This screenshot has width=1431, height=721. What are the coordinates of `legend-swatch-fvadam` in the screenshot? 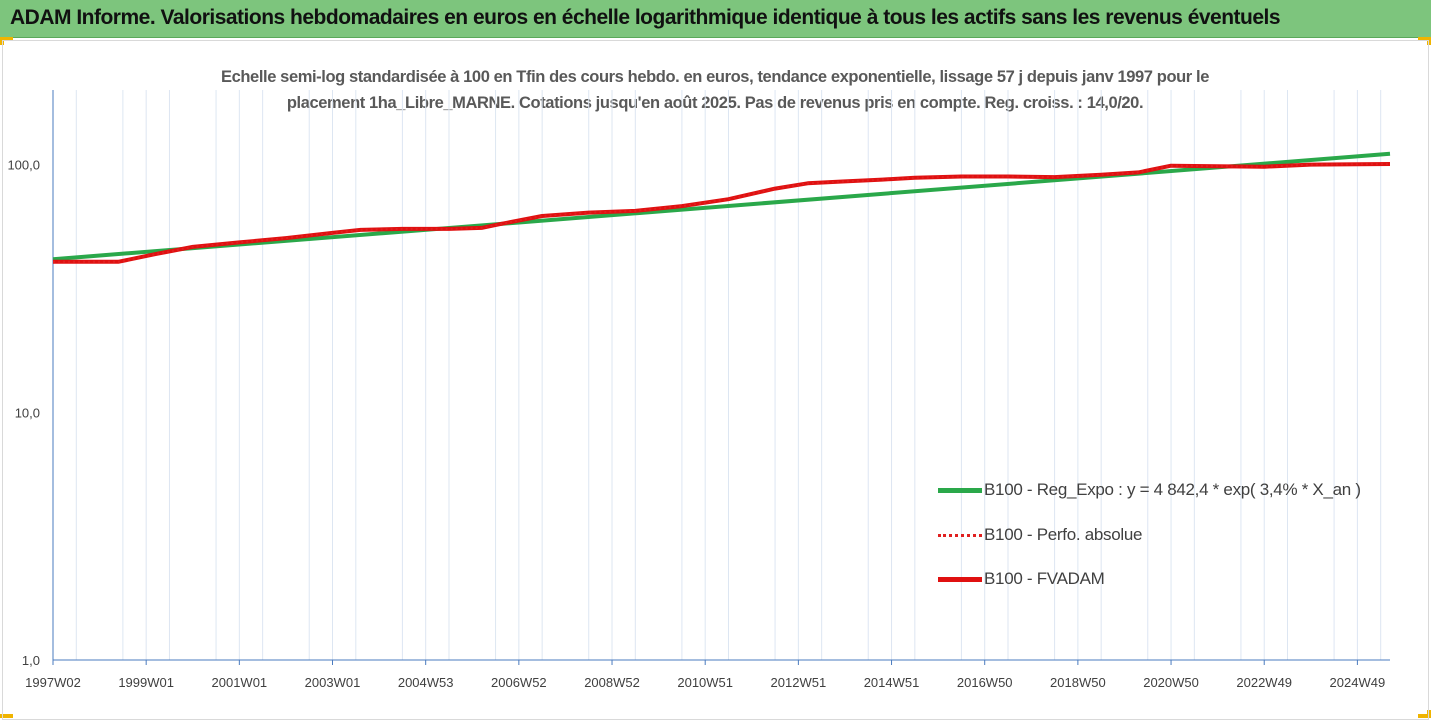 It's located at (960, 579).